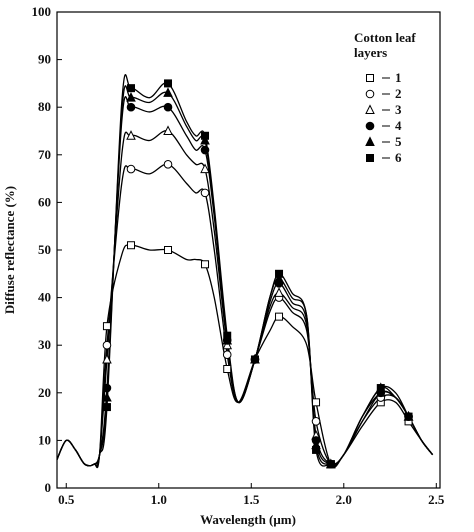 The image size is (474, 532). What do you see at coordinates (398, 109) in the screenshot?
I see `legend-label: 3` at bounding box center [398, 109].